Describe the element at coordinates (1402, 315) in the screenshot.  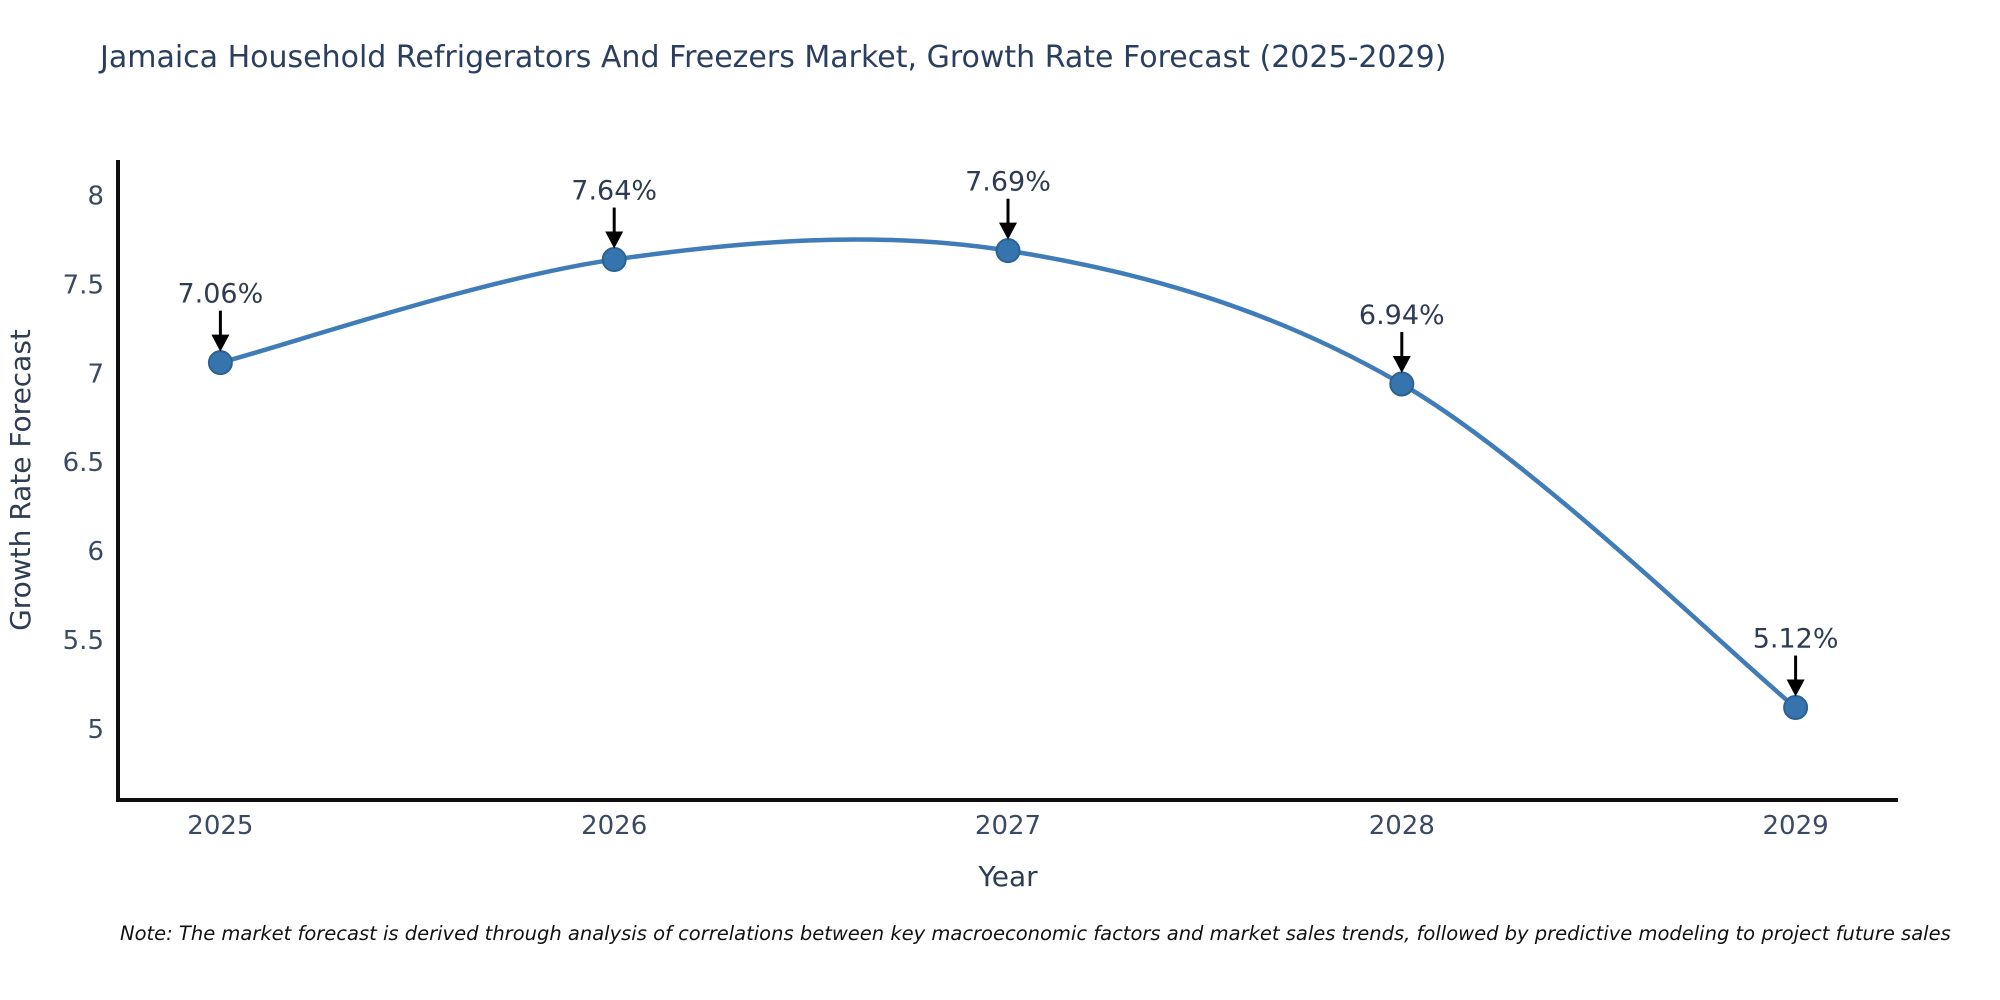
I see `annotation-label: 6.94%` at that location.